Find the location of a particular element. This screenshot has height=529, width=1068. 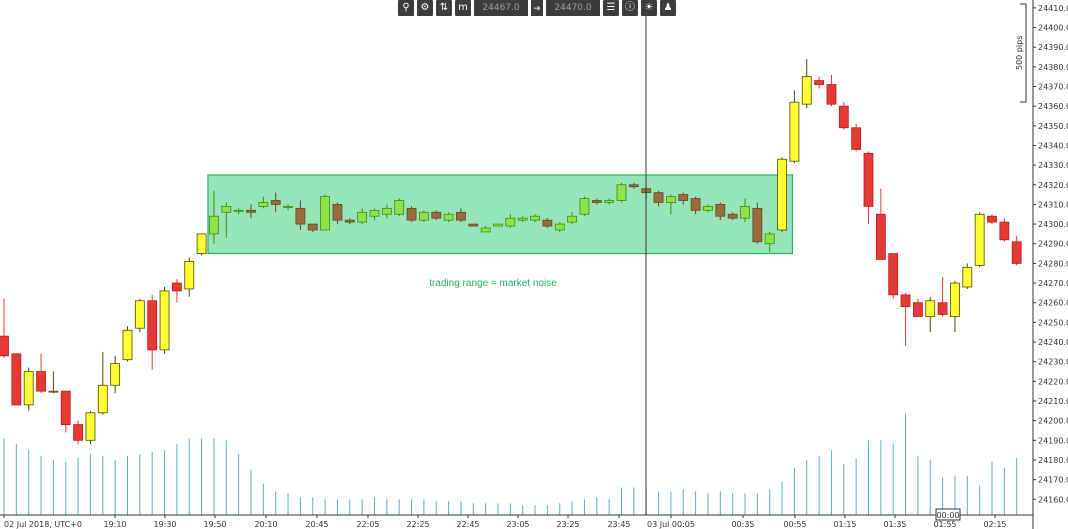

x-tick-label: 23:25 is located at coordinates (567, 524).